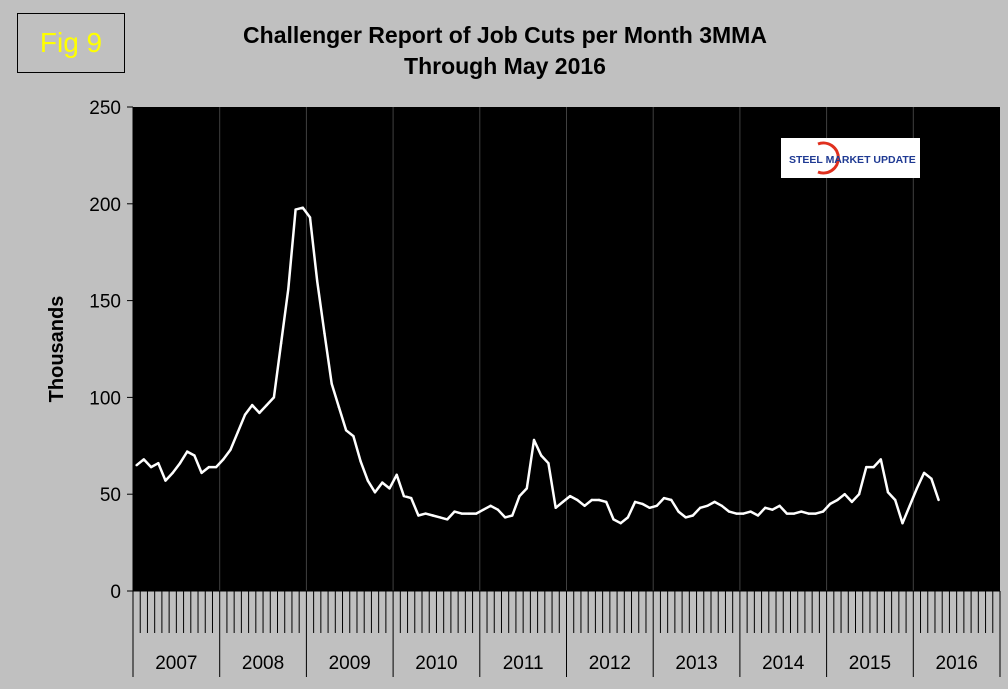 Image resolution: width=1008 pixels, height=689 pixels. I want to click on x-tick-label: 2012, so click(610, 663).